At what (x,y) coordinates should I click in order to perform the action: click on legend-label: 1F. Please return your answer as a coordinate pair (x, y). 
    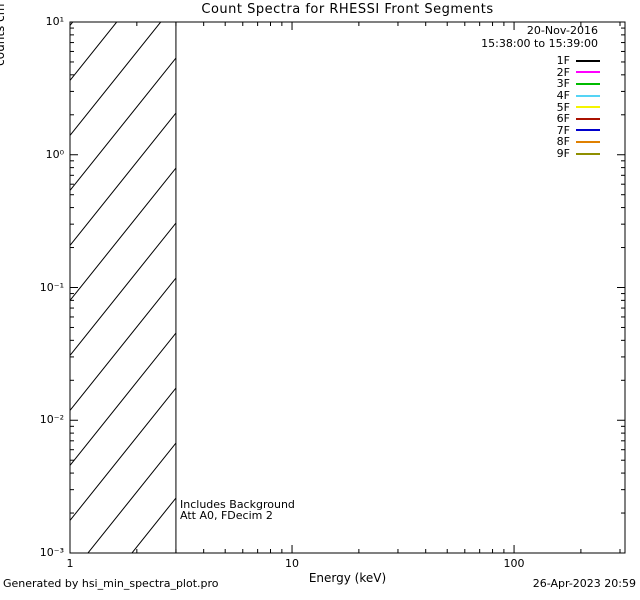
    Looking at the image, I should click on (563, 61).